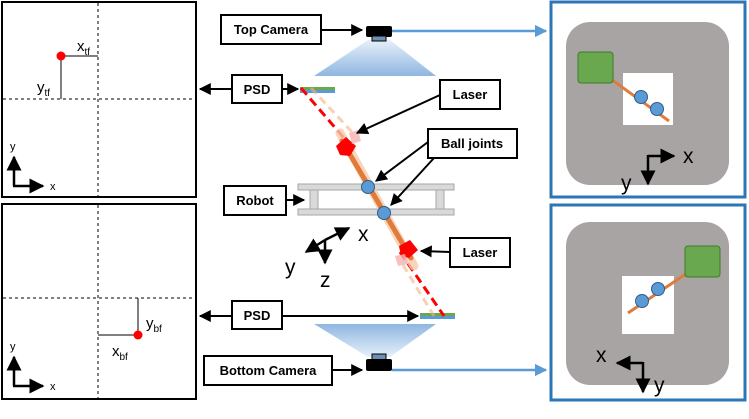 The height and width of the screenshot is (419, 749). I want to click on top-camera-assembly, so click(431, 50).